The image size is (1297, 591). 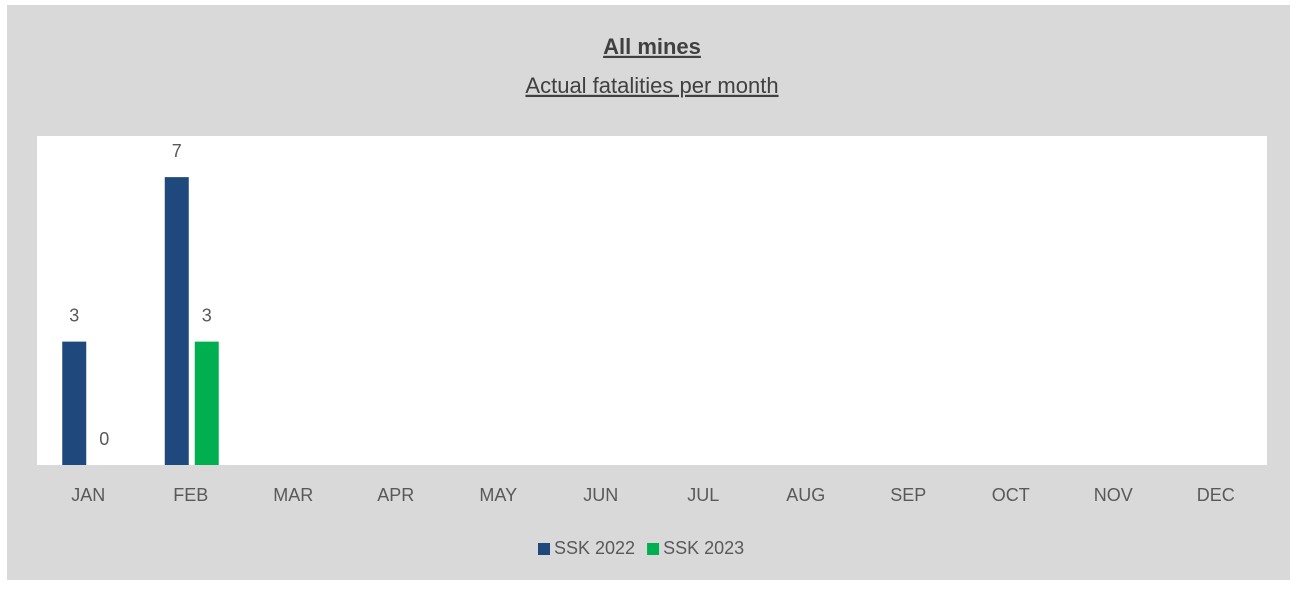 What do you see at coordinates (498, 495) in the screenshot?
I see `x-tick-label: MAY` at bounding box center [498, 495].